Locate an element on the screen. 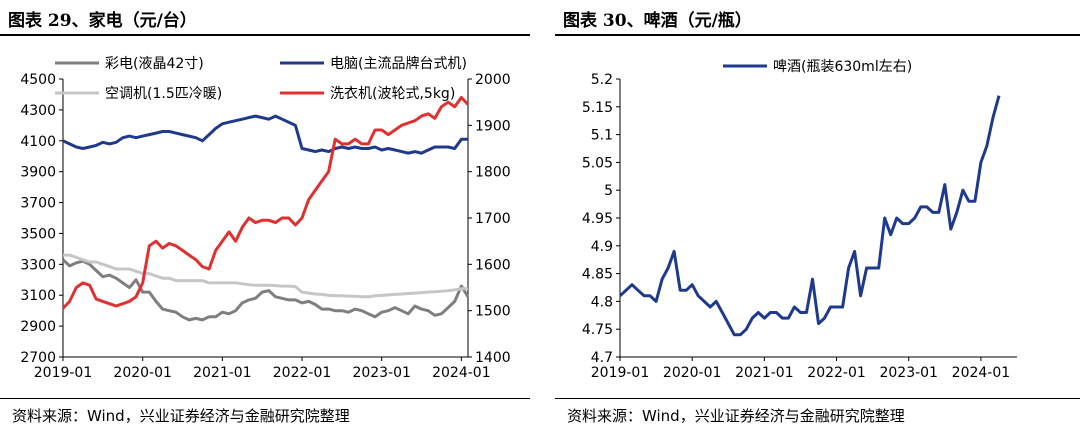 The height and width of the screenshot is (434, 1080). y-tick-label: 5.15 is located at coordinates (597, 108).